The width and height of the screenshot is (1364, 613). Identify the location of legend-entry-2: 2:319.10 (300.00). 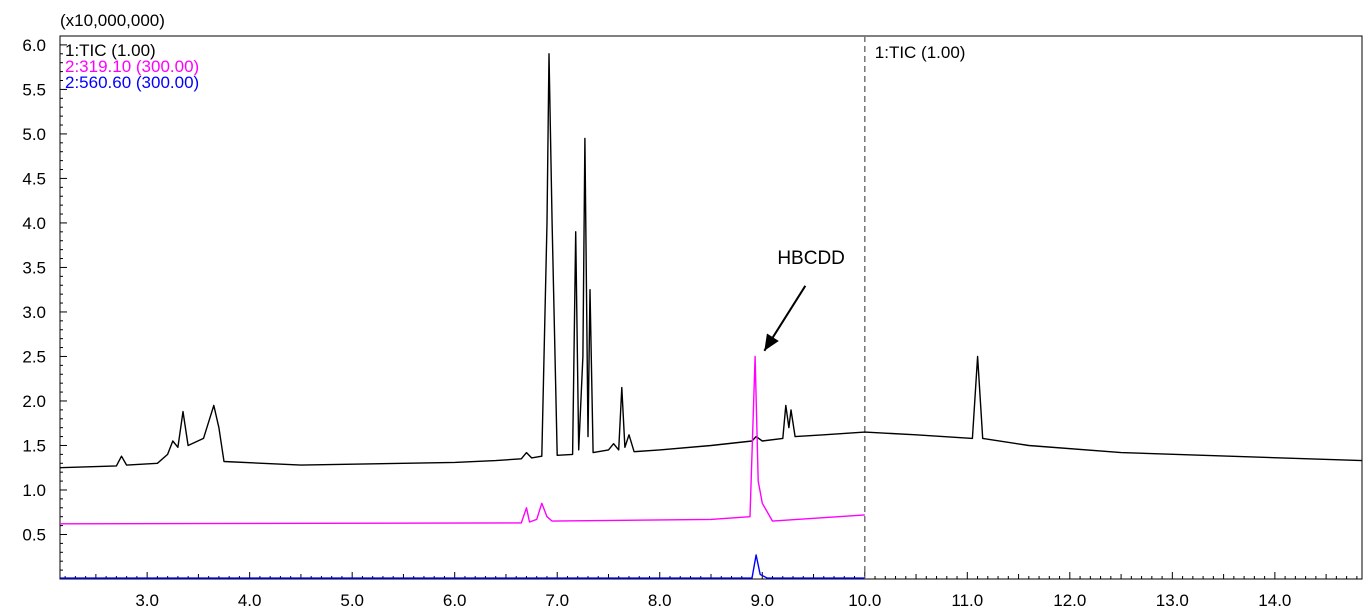
(132, 66).